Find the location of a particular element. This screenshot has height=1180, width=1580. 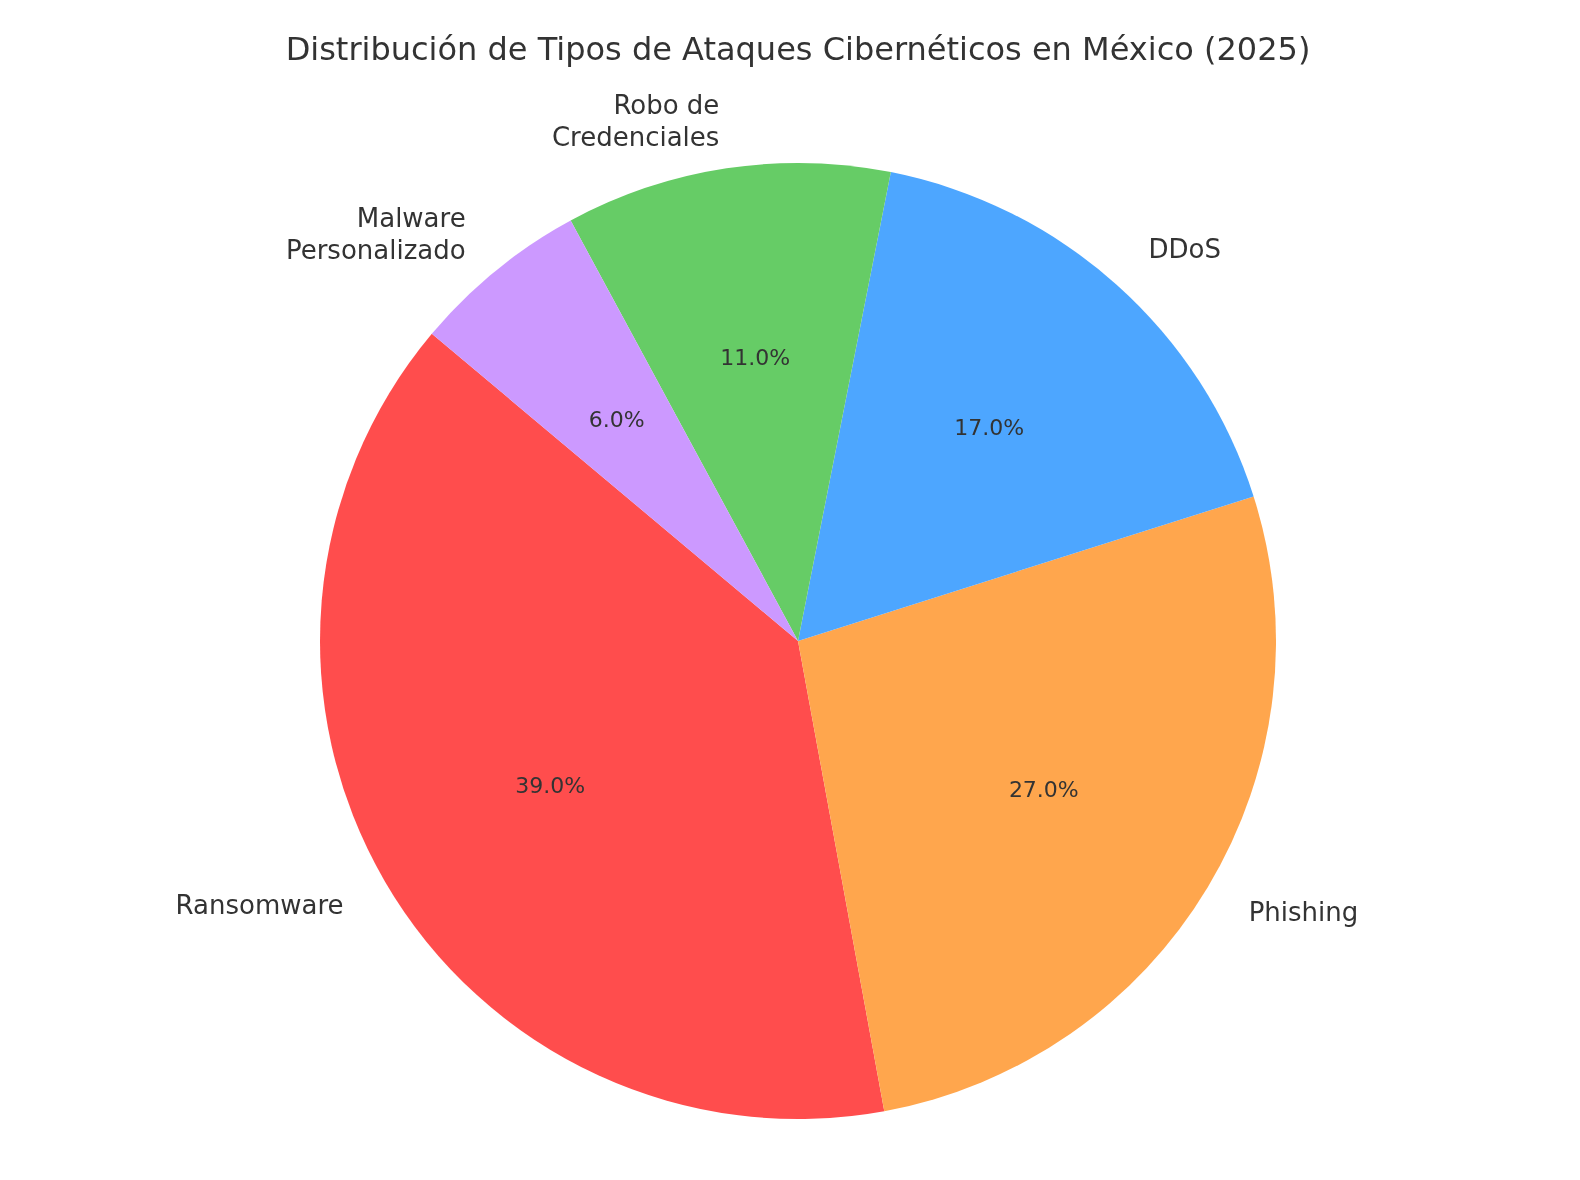

slice-label: Ransomware is located at coordinates (259, 905).